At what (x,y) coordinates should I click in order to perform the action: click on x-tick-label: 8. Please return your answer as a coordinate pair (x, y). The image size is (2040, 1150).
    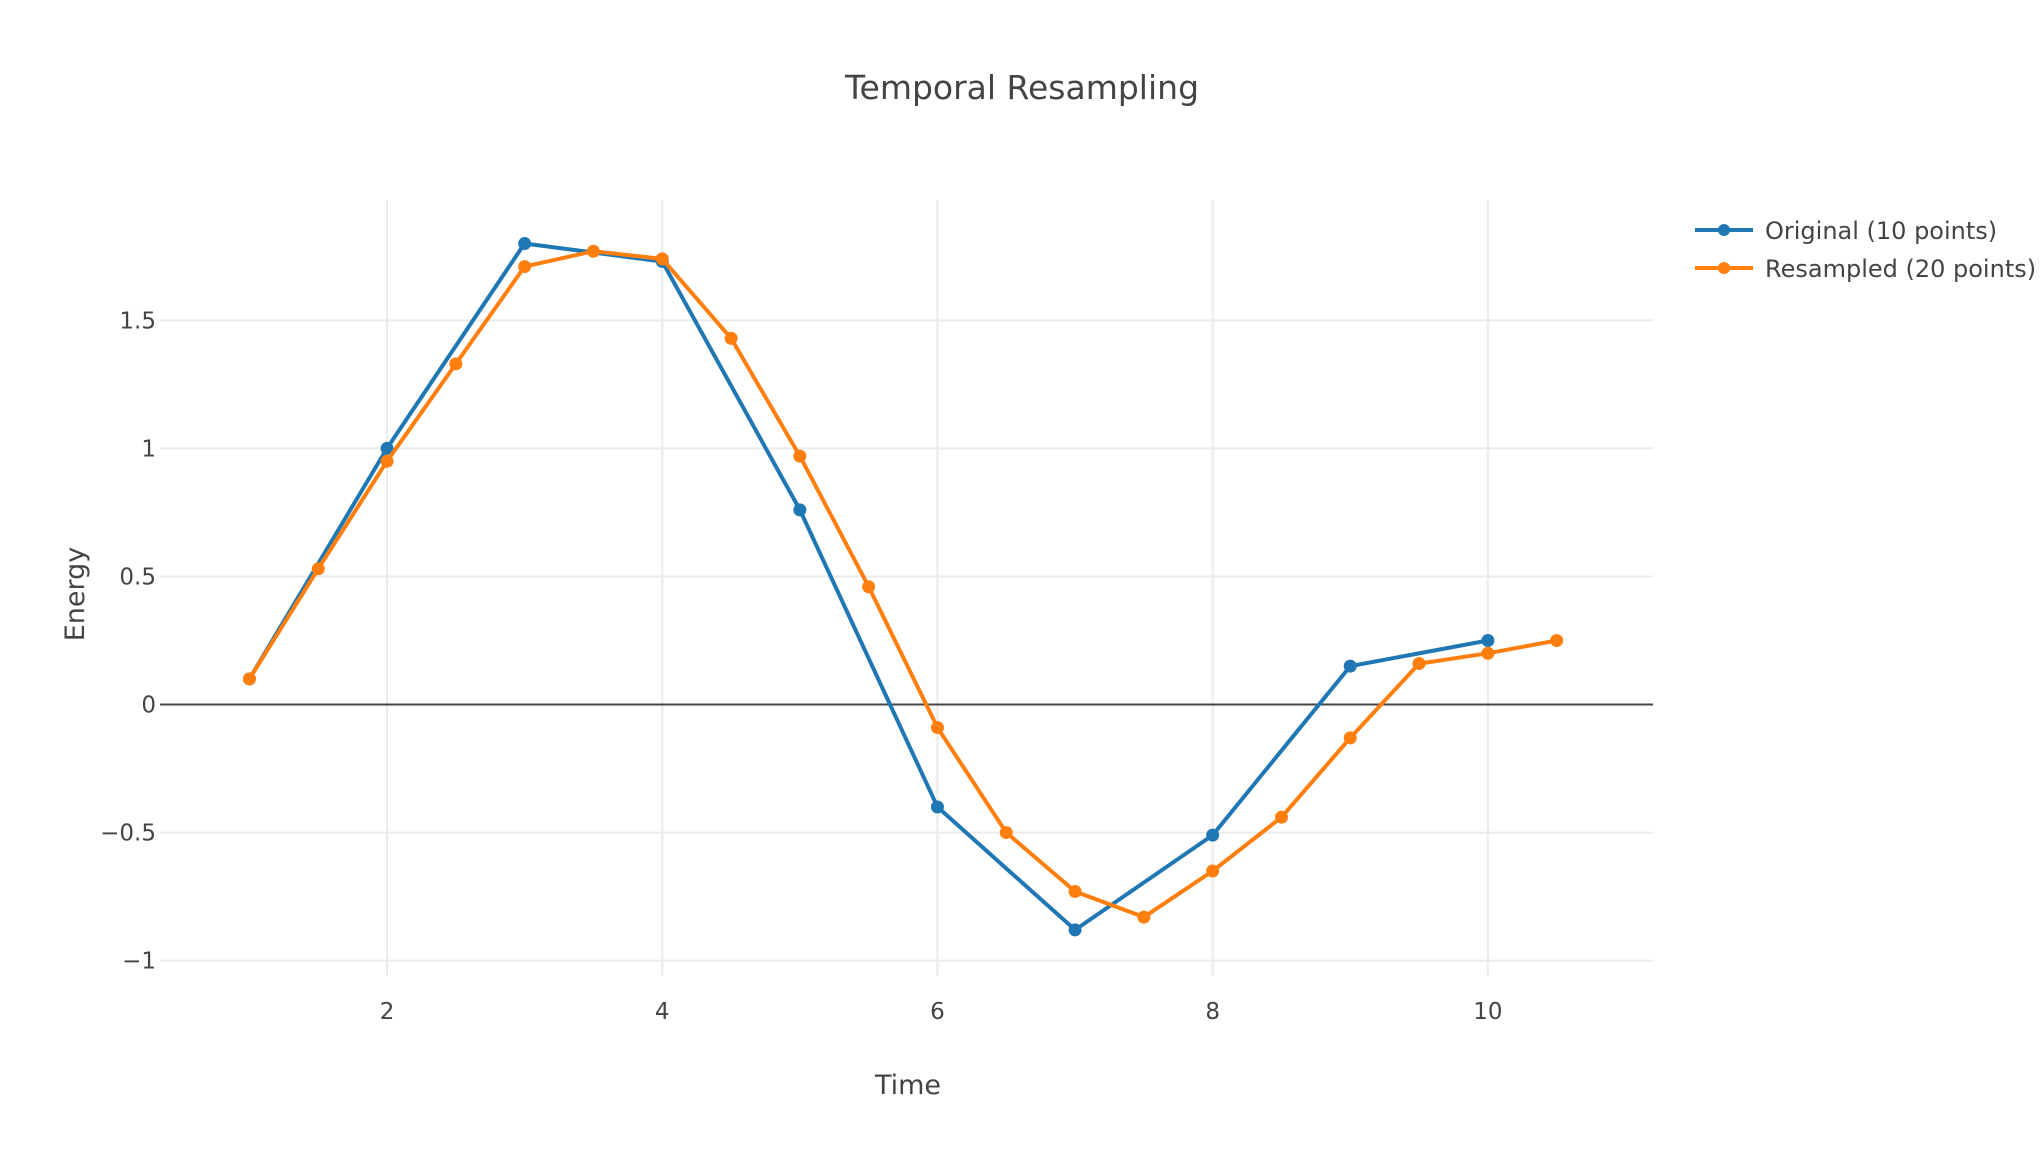
    Looking at the image, I should click on (1212, 1012).